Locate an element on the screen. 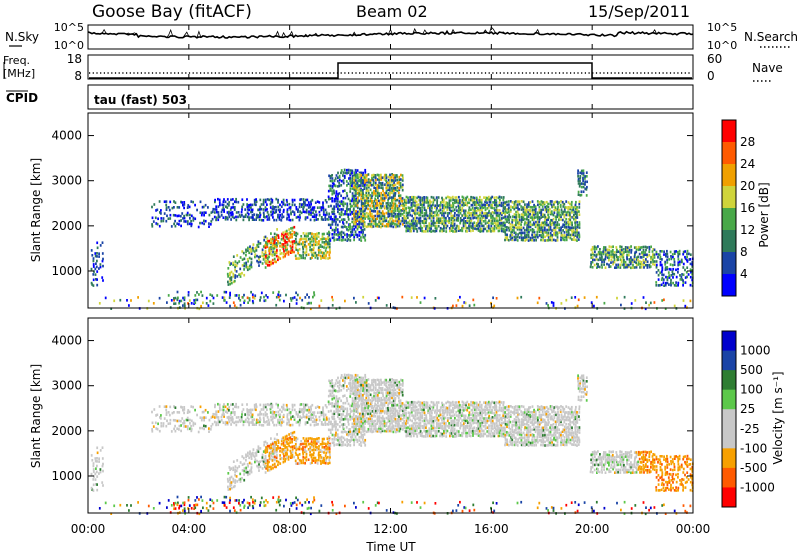 The width and height of the screenshot is (800, 558). y-tick-label: 1000 is located at coordinates (66, 271).